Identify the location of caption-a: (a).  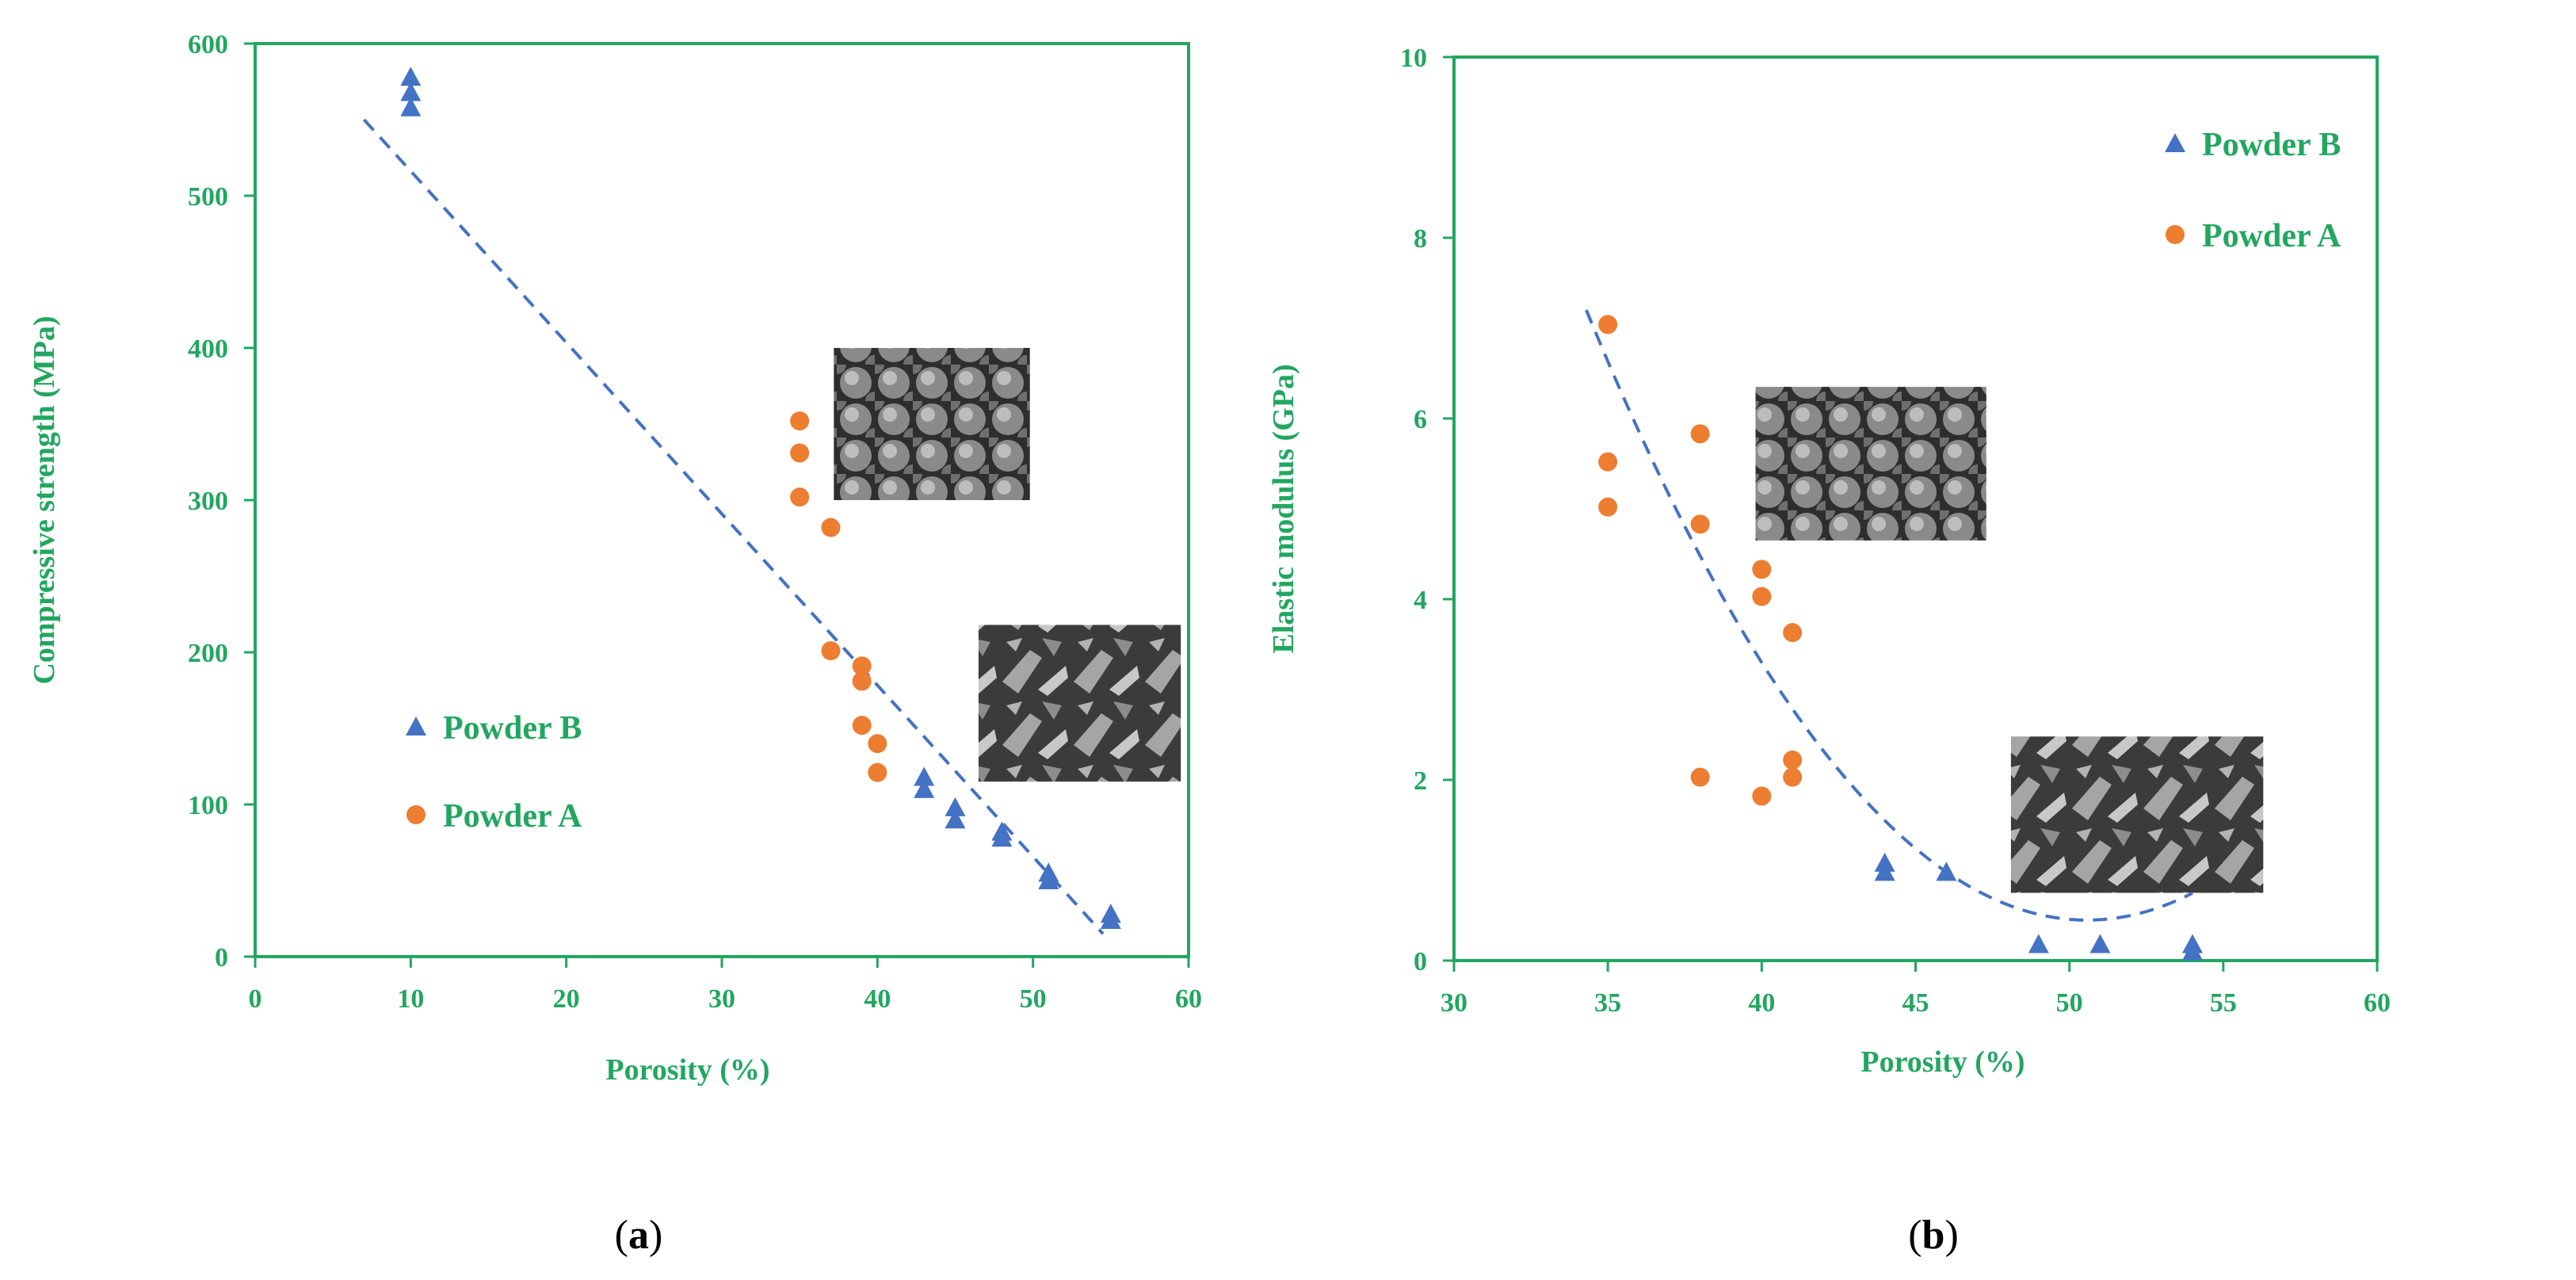
(639, 1235).